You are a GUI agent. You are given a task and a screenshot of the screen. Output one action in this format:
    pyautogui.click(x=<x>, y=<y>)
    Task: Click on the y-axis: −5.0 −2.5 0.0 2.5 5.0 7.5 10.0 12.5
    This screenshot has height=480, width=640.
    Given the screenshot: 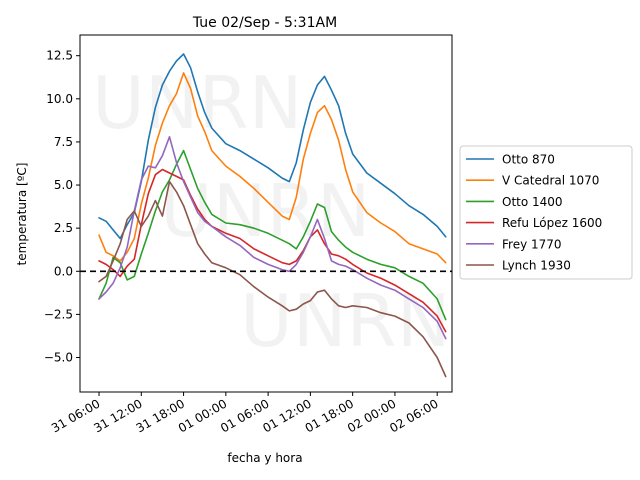 What is the action you would take?
    pyautogui.click(x=62, y=207)
    